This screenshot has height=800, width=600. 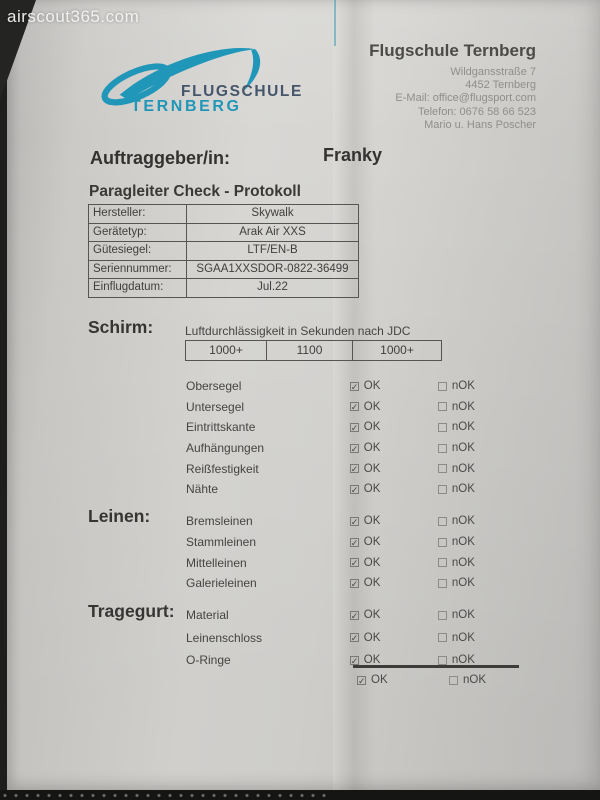 I want to click on protocol-row-label: Gütesiegel:, so click(x=137, y=251).